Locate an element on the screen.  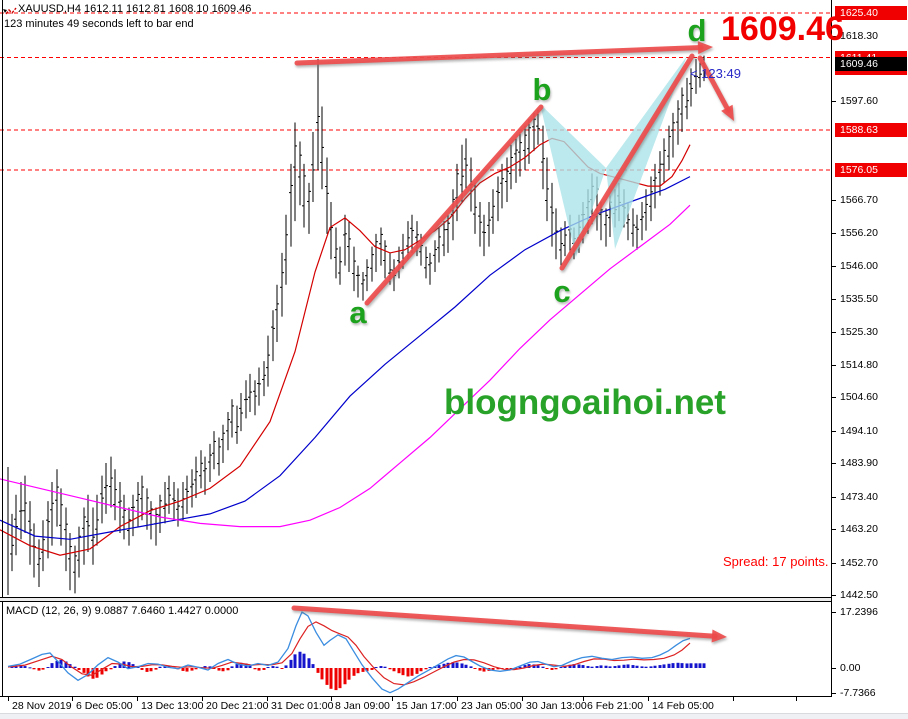
macd-pane-bottom-border is located at coordinates (416, 696).